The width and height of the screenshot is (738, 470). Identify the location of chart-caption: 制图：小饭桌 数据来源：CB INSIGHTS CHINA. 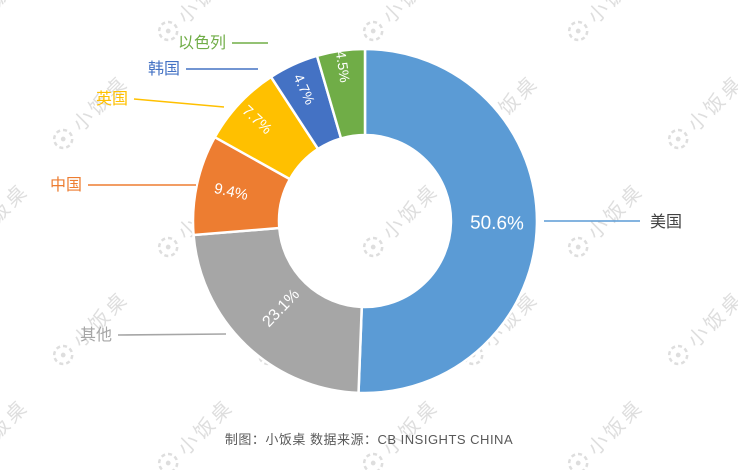
(369, 439).